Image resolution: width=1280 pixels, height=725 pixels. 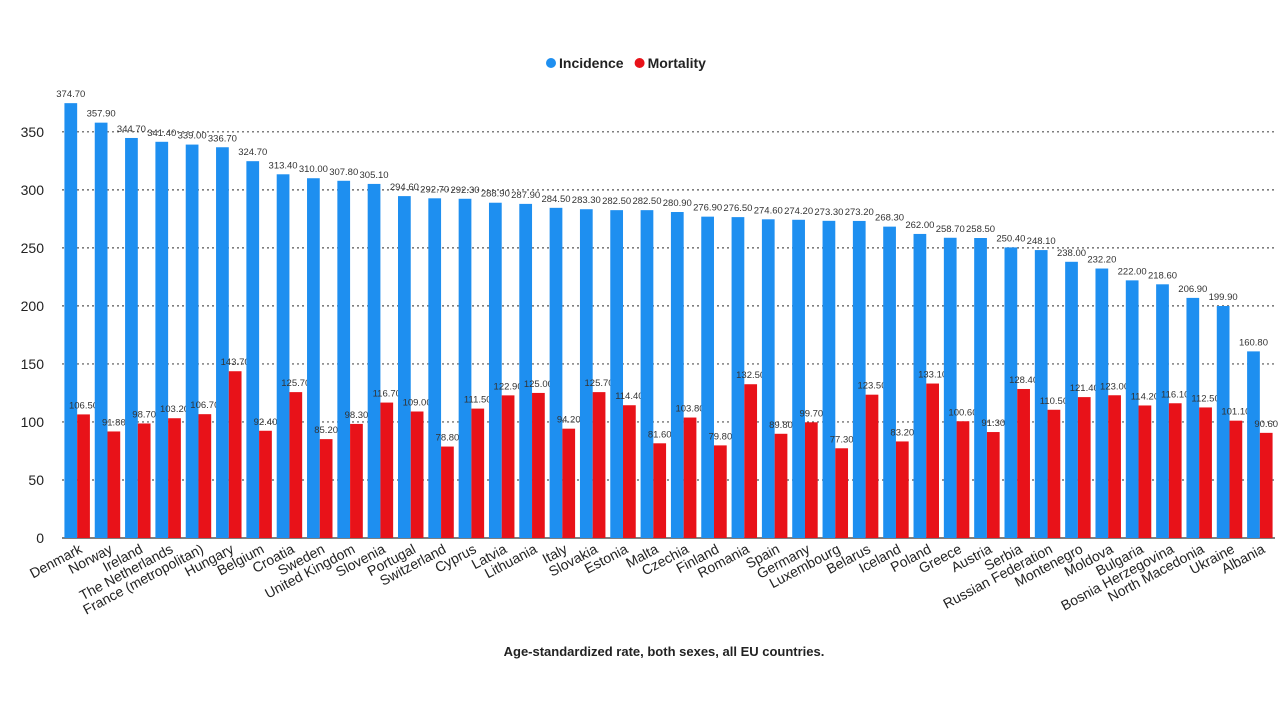 I want to click on value-label: 109.00, so click(x=417, y=403).